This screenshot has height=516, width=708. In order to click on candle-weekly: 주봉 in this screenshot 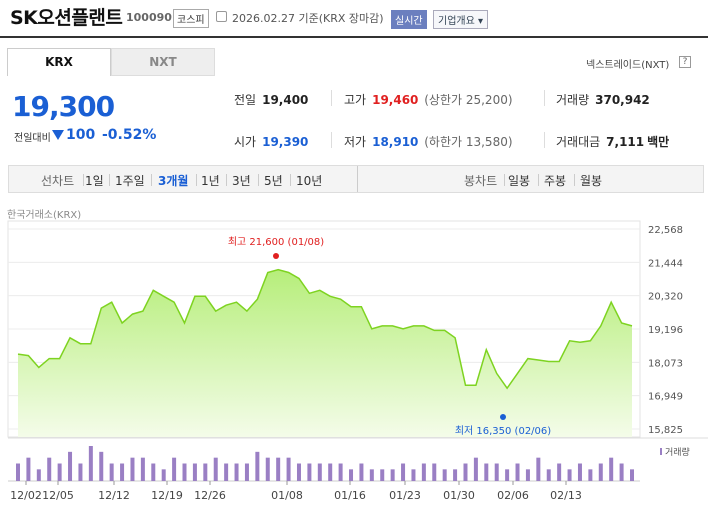, I will do `click(555, 181)`.